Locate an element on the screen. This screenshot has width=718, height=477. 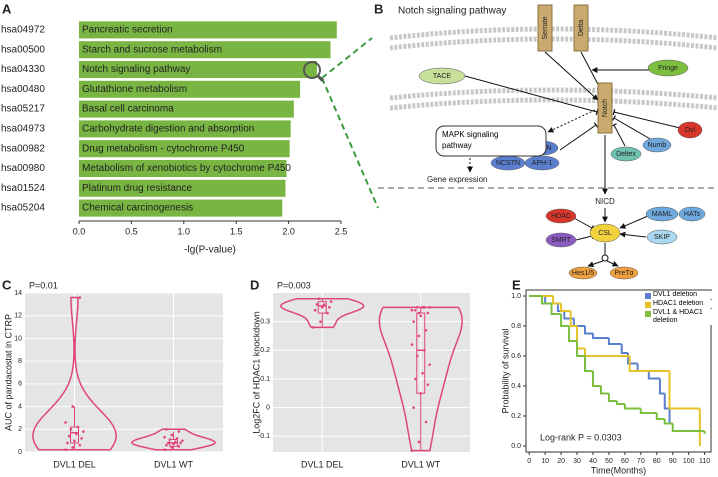
legend-label: DVL1 & HDAC1 deletion is located at coordinates (683, 317).